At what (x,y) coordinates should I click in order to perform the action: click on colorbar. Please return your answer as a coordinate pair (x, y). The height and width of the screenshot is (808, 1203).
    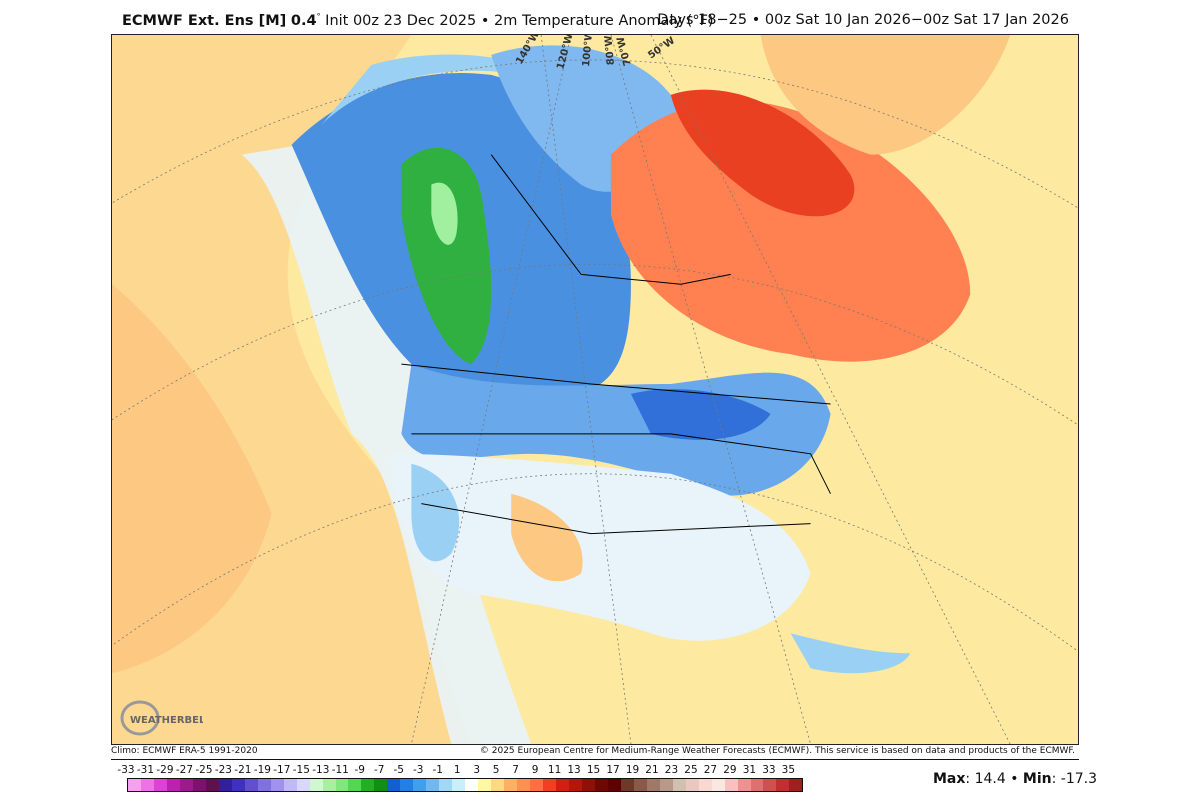
    Looking at the image, I should click on (465, 785).